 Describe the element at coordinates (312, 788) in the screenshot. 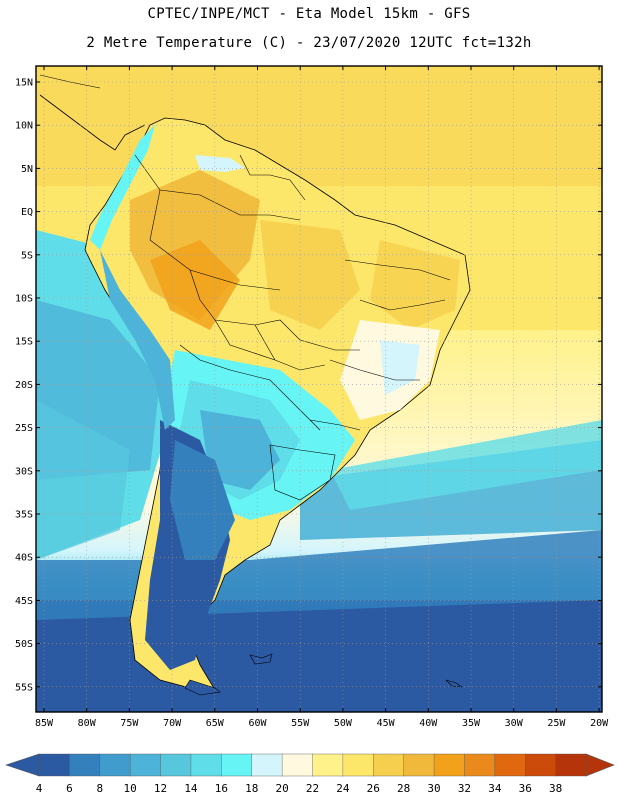

I see `colorbar-label: 22` at that location.